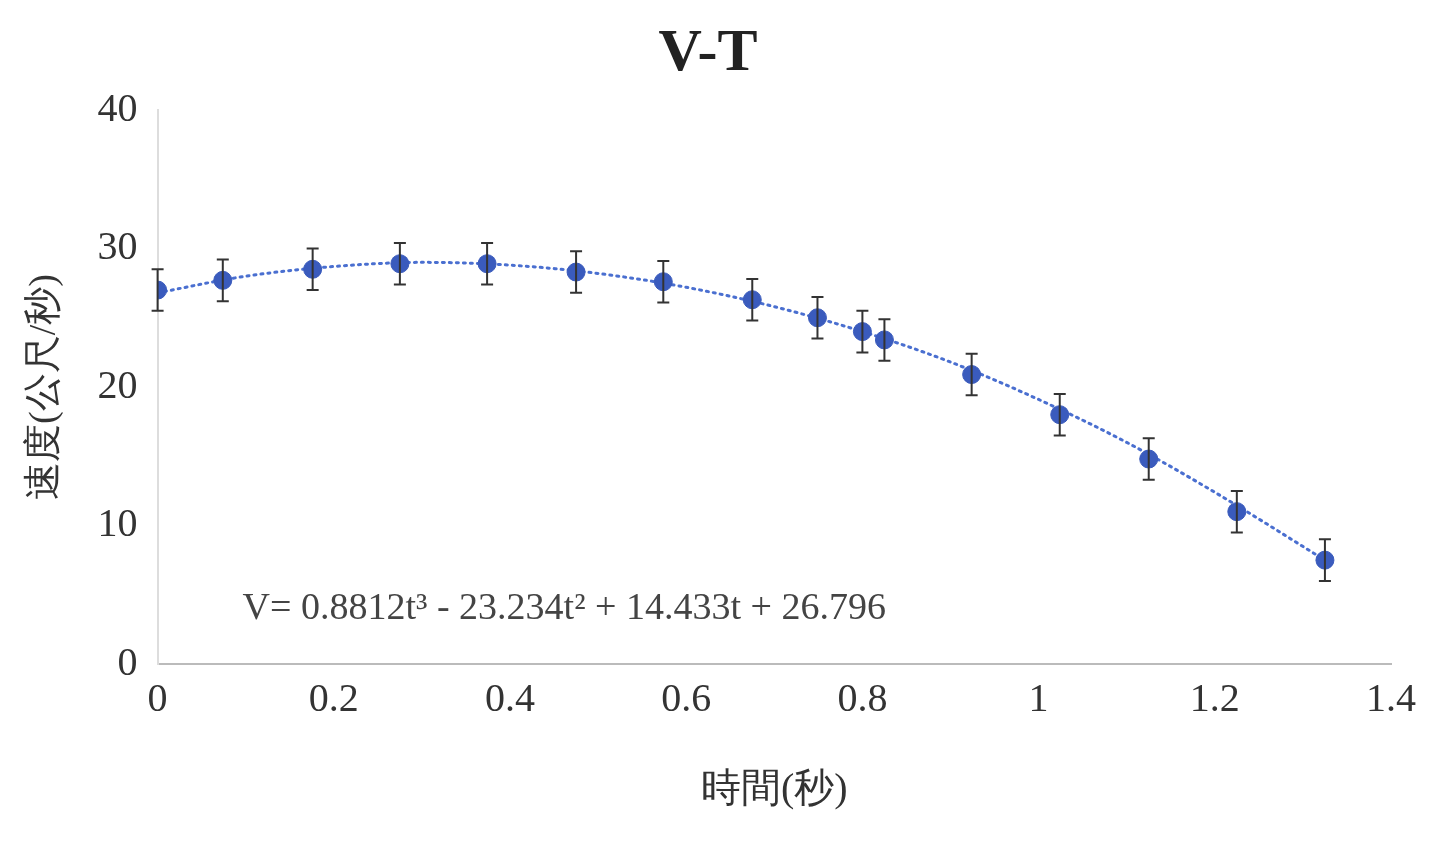 Image resolution: width=1451 pixels, height=844 pixels. Describe the element at coordinates (708, 49) in the screenshot. I see `chart-title: V-T` at that location.